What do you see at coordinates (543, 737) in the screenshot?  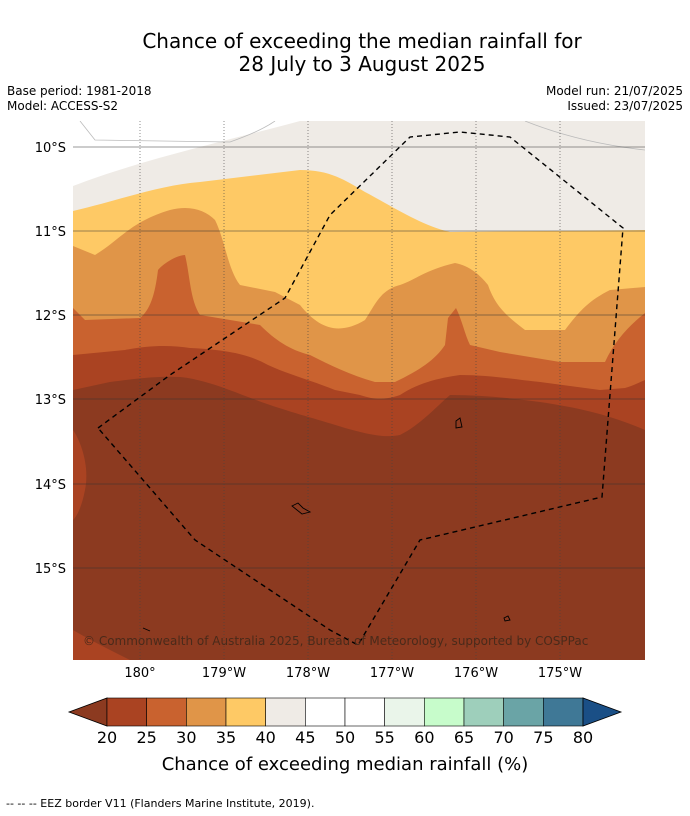 I see `colorbar-tick-75: 75` at bounding box center [543, 737].